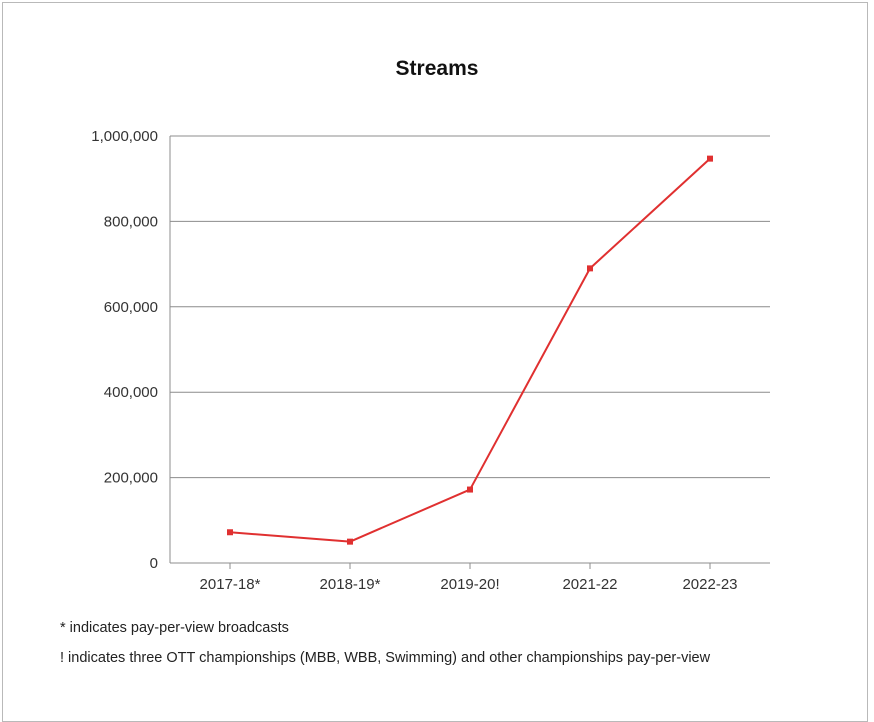 This screenshot has width=874, height=722. Describe the element at coordinates (230, 584) in the screenshot. I see `x-tick-label: 2017-18*` at that location.